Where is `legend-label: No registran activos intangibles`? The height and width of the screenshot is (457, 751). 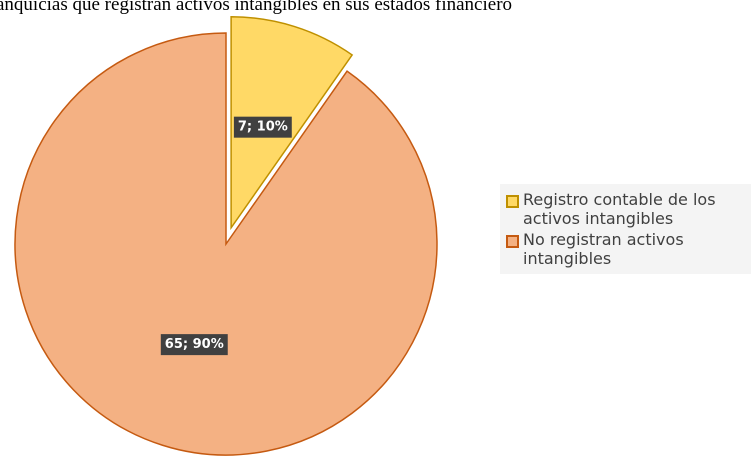
legend-label: No registran activos intangibles is located at coordinates (603, 249).